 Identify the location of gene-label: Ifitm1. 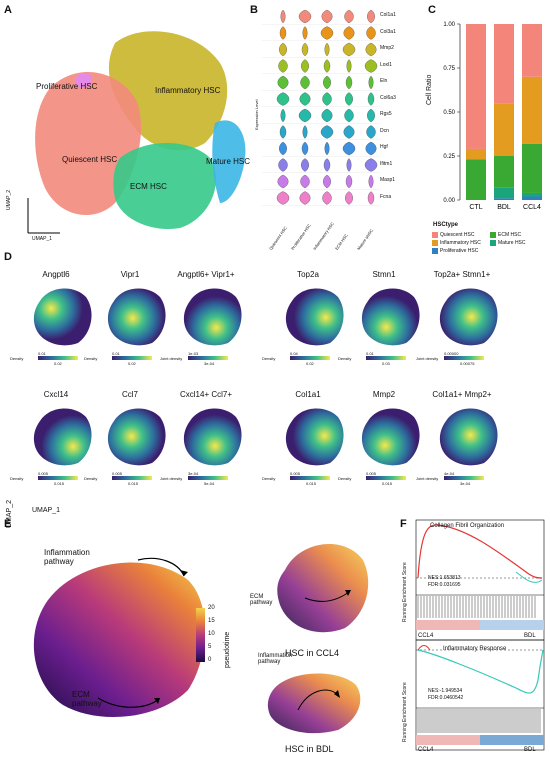
(386, 163).